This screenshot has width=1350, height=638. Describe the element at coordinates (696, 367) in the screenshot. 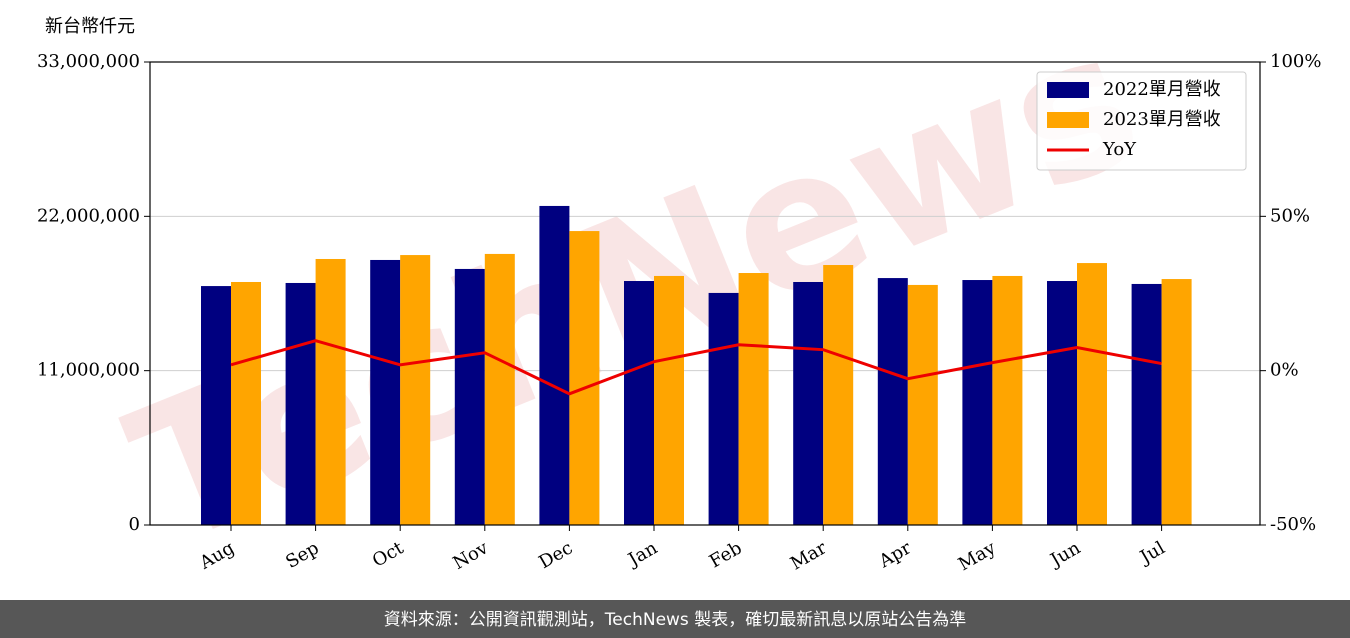

I see `line` at that location.